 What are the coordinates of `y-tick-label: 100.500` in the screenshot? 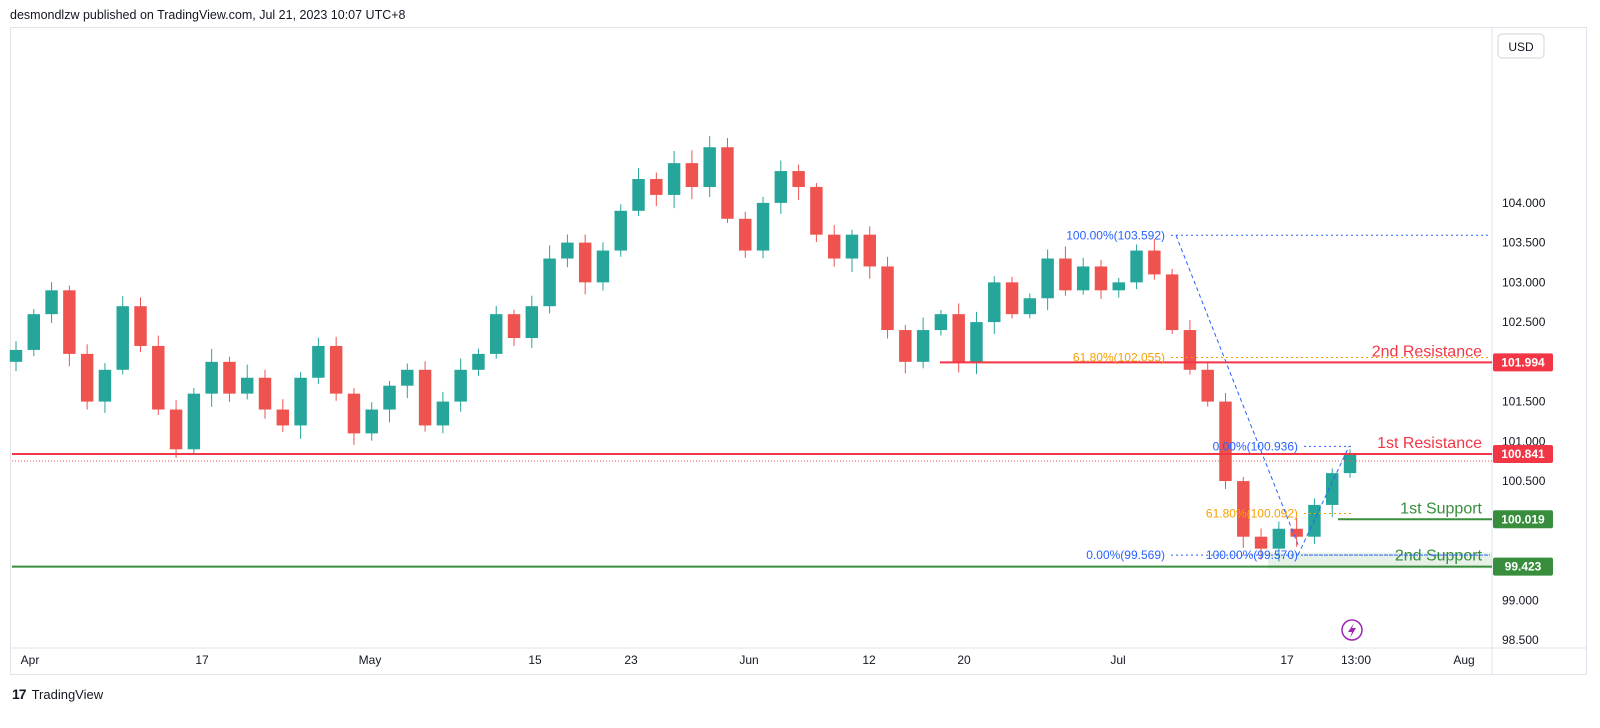 It's located at (1524, 481).